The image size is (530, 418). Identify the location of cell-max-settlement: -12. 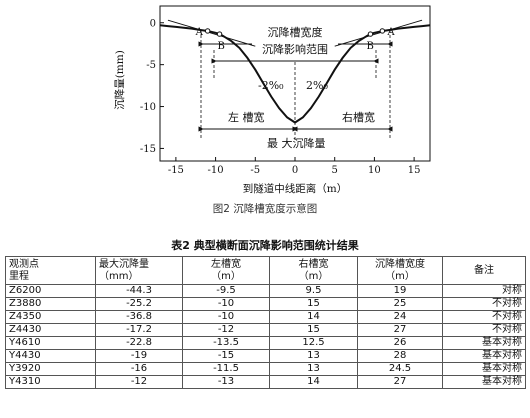
(139, 382).